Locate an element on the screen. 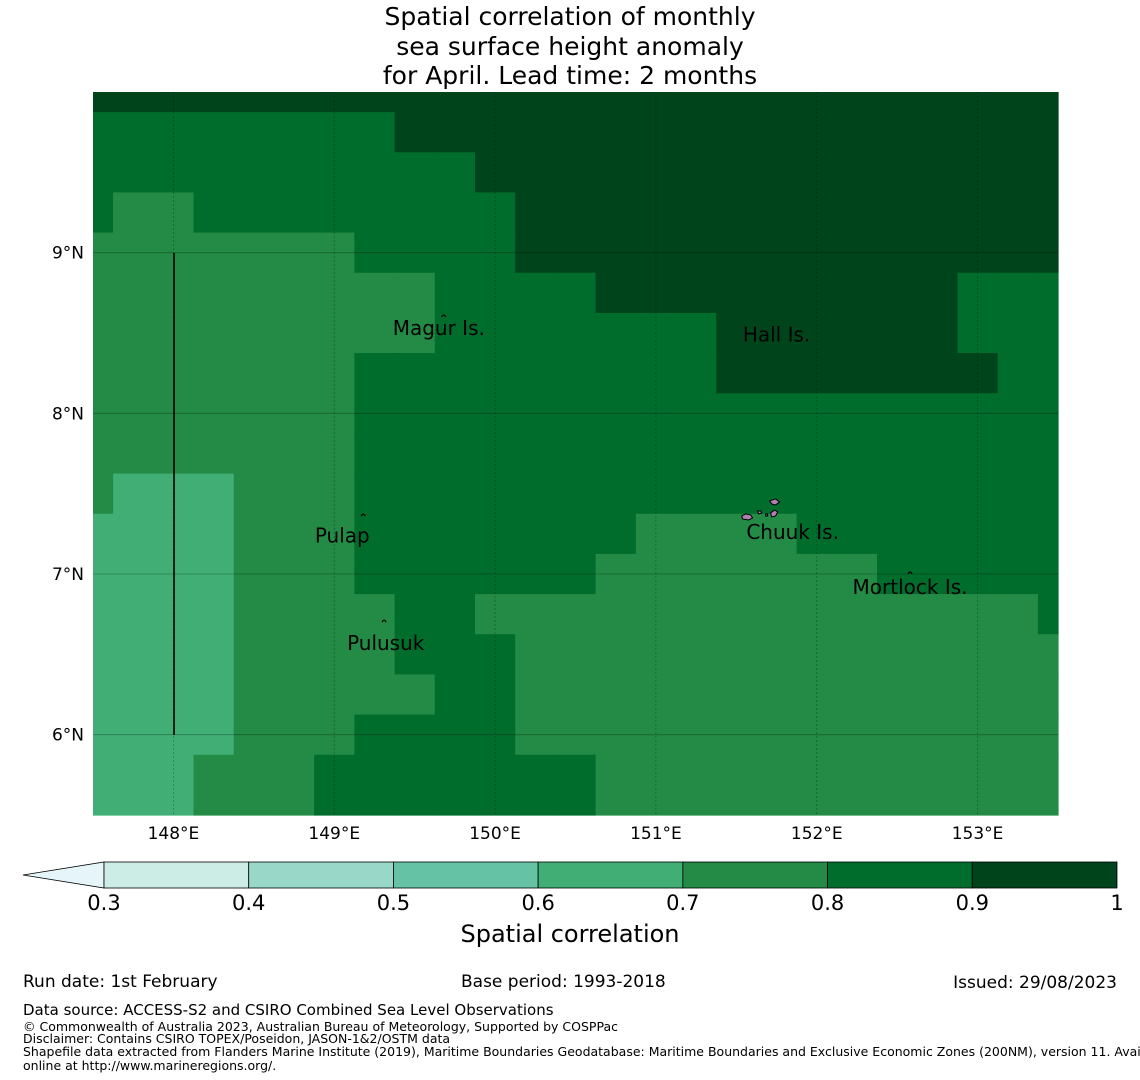 This screenshot has width=1140, height=1080. run-date: Run date: 1st February is located at coordinates (120, 982).